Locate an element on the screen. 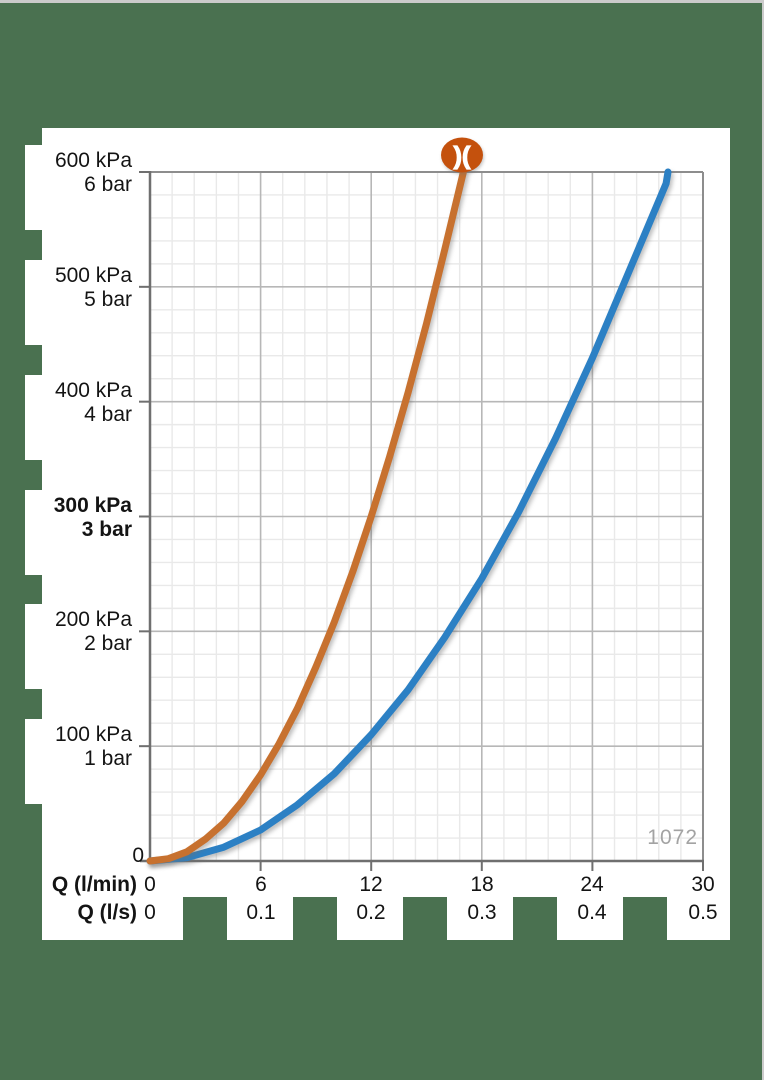  y-tick-bar: 6 bar is located at coordinates (108, 184).